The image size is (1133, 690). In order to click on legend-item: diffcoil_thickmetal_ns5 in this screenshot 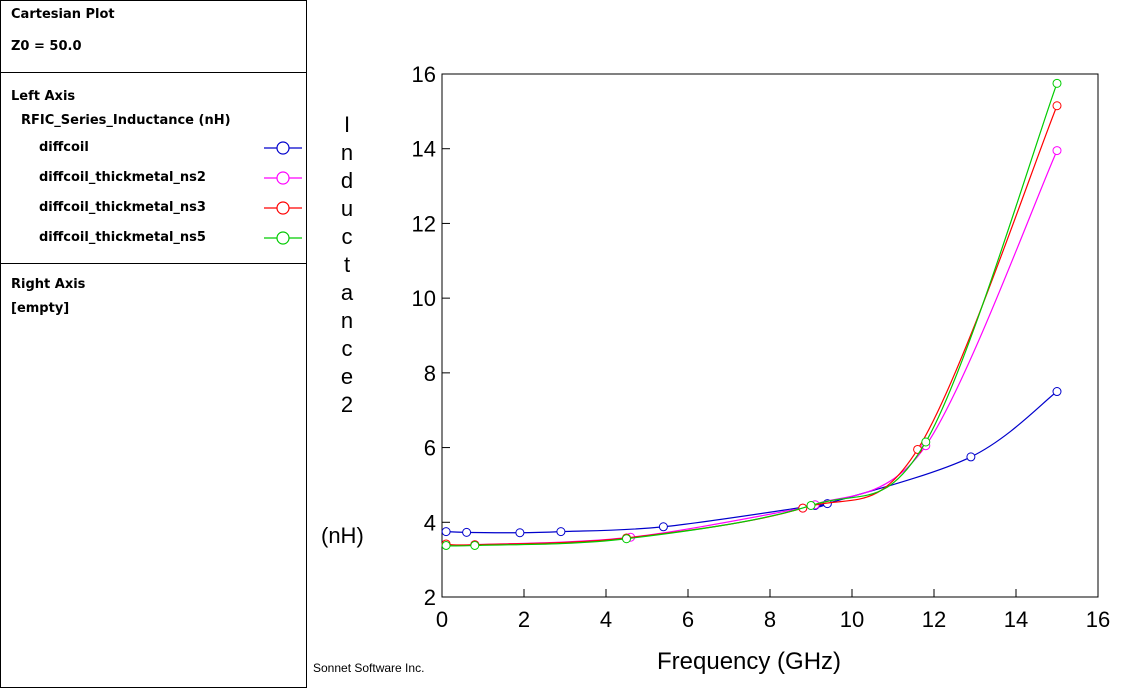, I will do `click(172, 238)`.